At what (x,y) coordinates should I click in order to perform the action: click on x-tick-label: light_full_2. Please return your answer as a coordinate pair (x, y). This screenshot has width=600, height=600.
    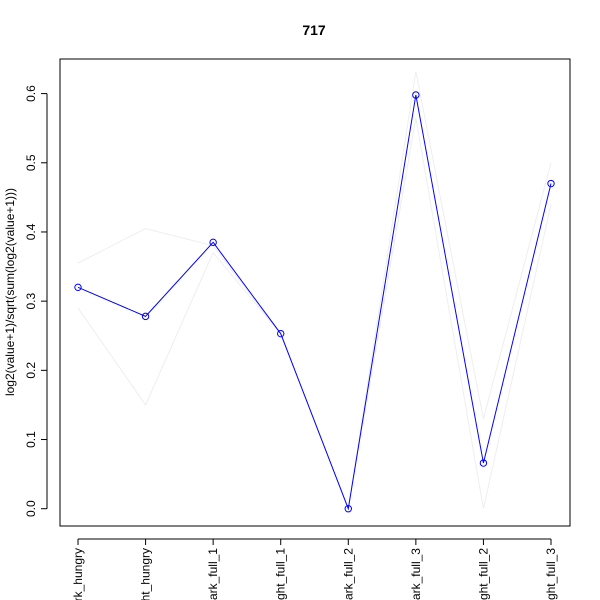
    Looking at the image, I should click on (483, 574).